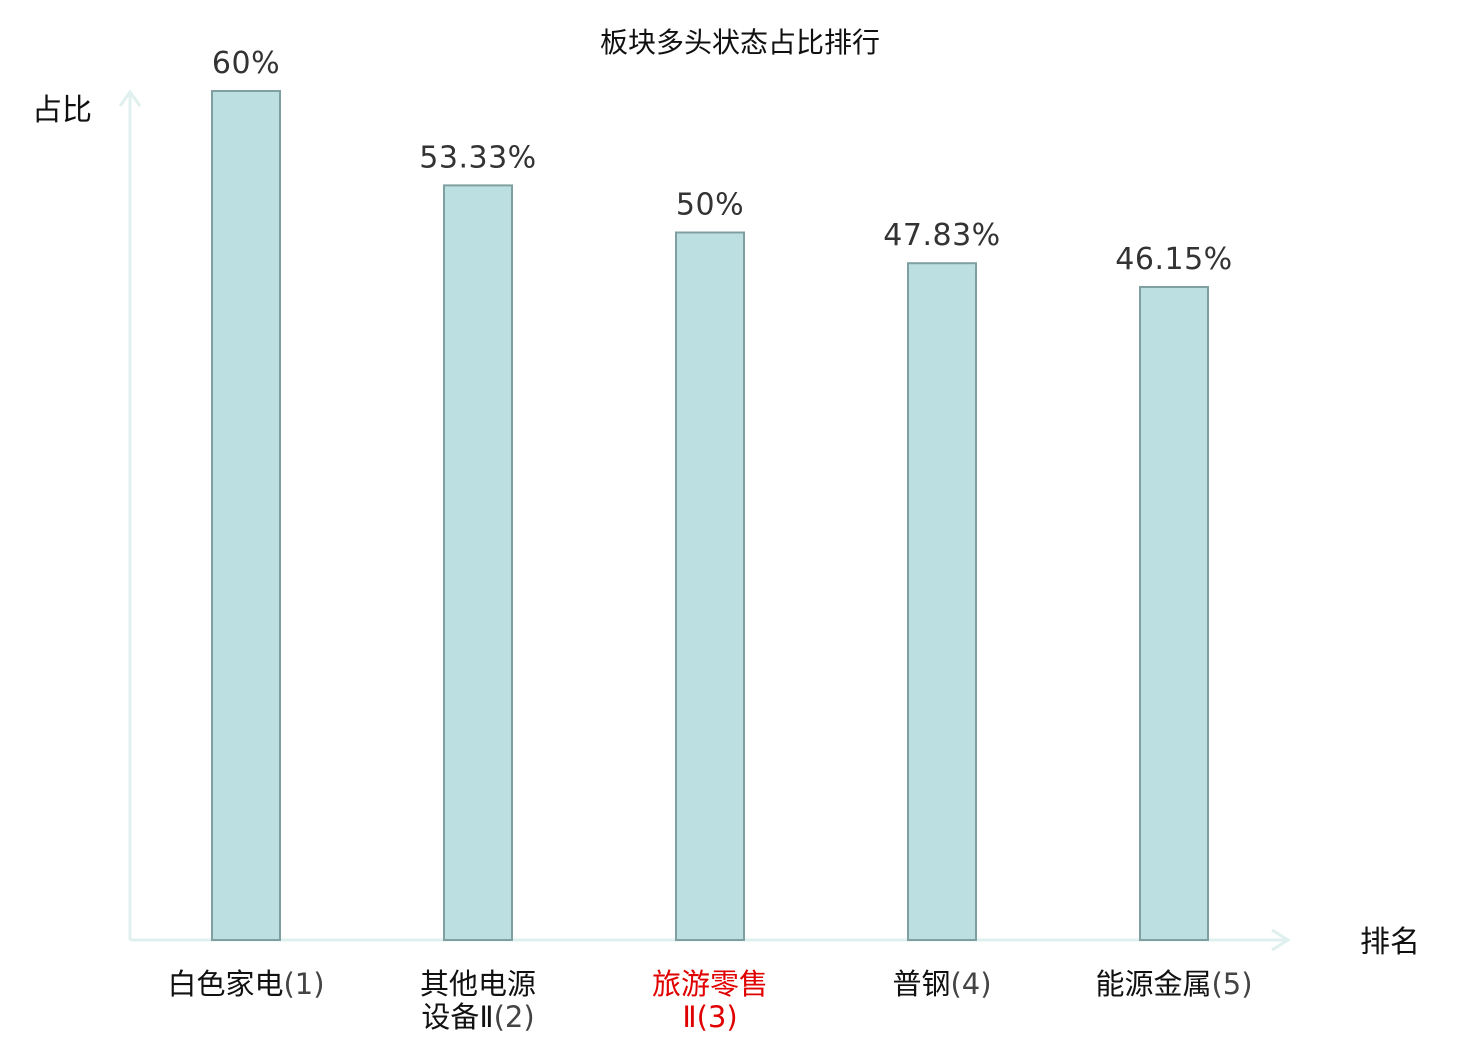 The image size is (1480, 1040). I want to click on category-rank: (5), so click(1231, 984).